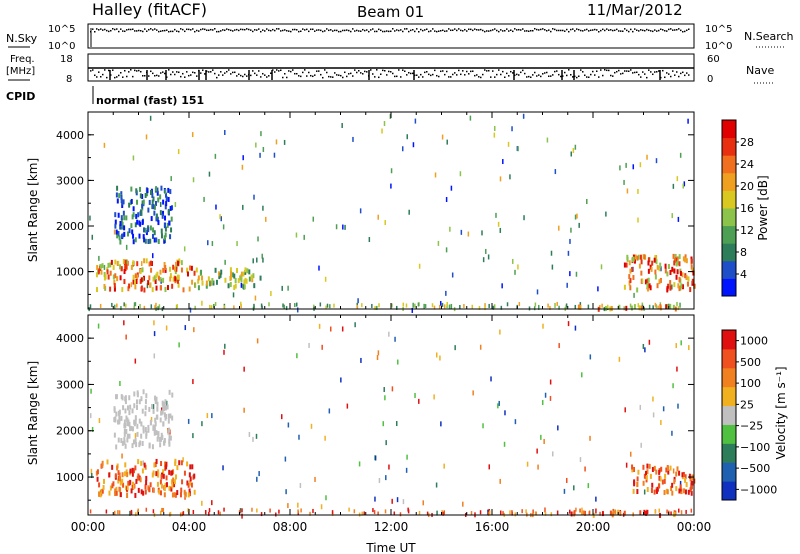  What do you see at coordinates (729, 472) in the screenshot?
I see `colorbar-swatch` at bounding box center [729, 472].